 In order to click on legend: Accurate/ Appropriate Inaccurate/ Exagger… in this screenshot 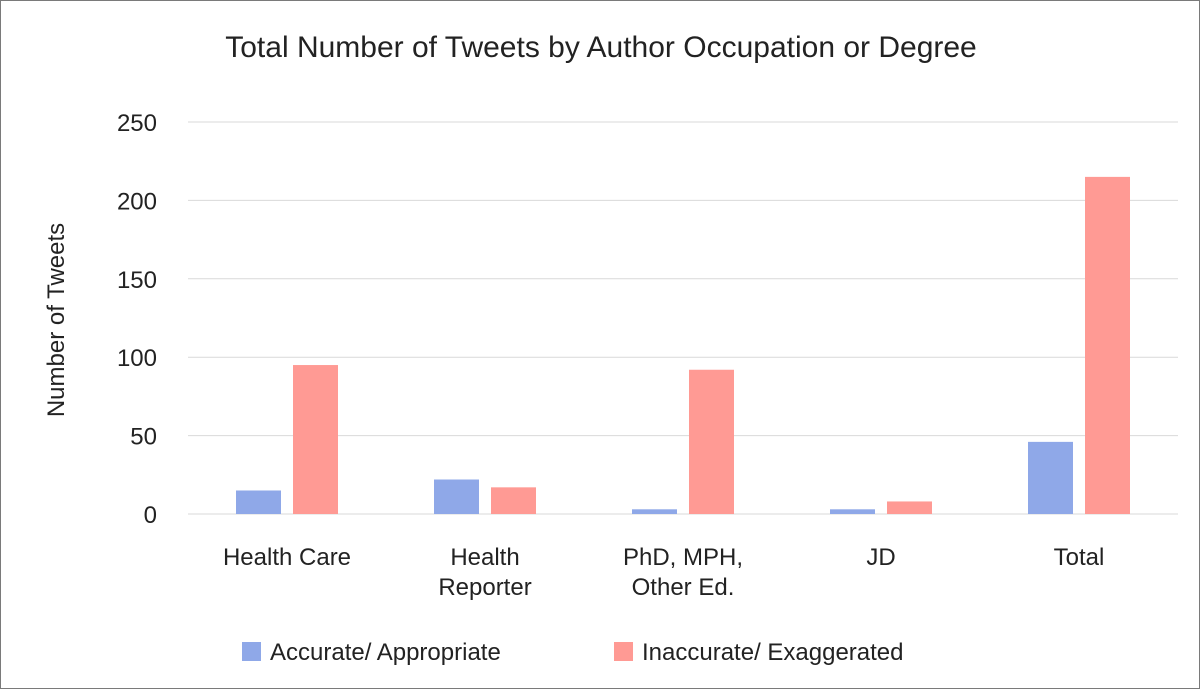, I will do `click(573, 652)`.